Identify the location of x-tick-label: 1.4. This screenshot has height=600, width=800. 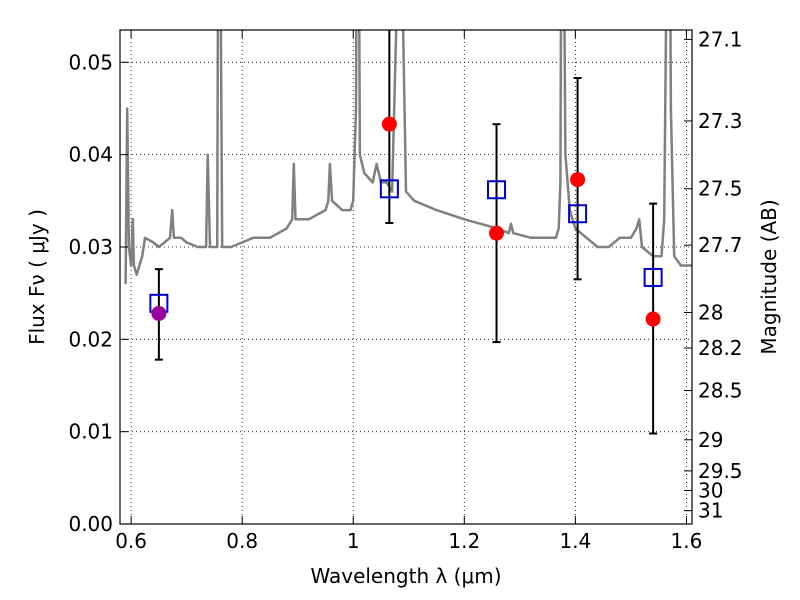
(575, 541).